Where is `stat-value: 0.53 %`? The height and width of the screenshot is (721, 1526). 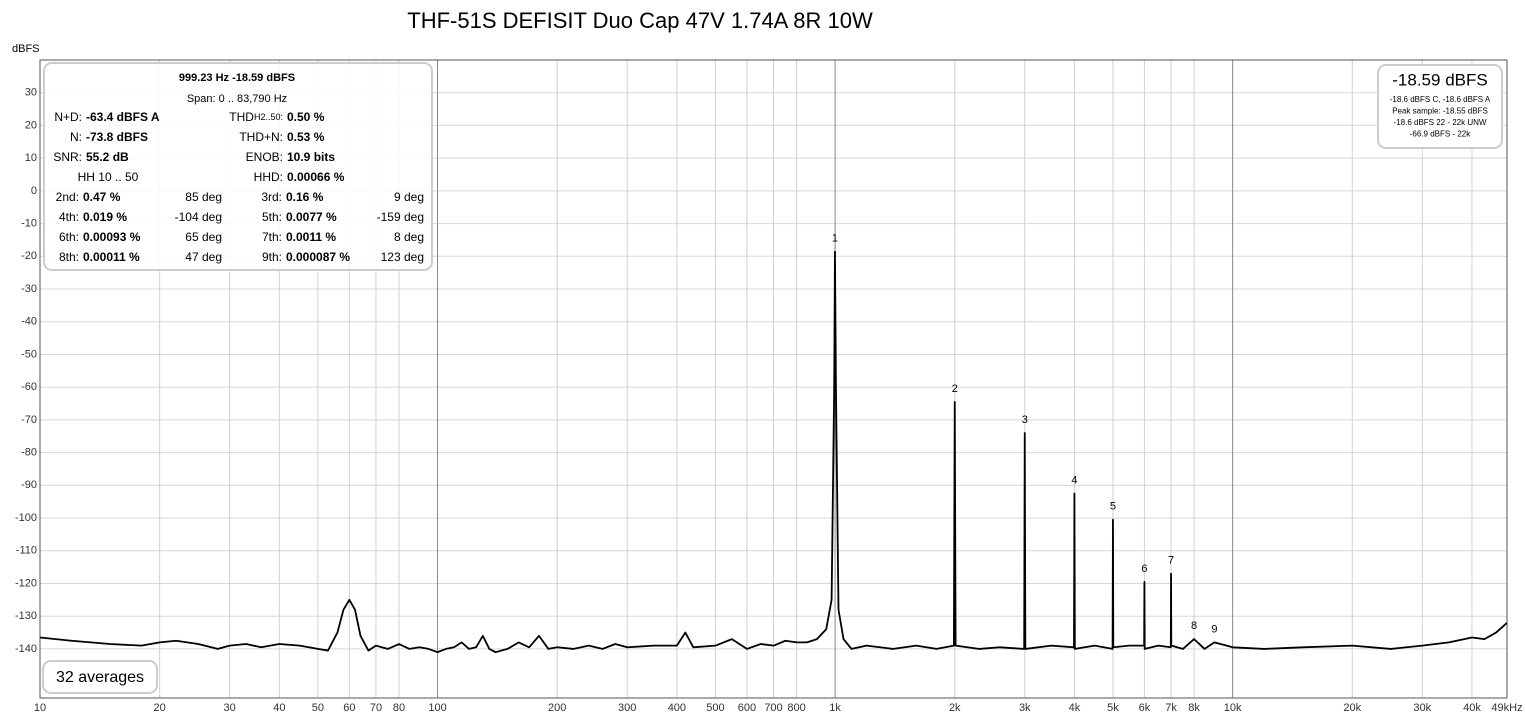
stat-value: 0.53 % is located at coordinates (306, 137).